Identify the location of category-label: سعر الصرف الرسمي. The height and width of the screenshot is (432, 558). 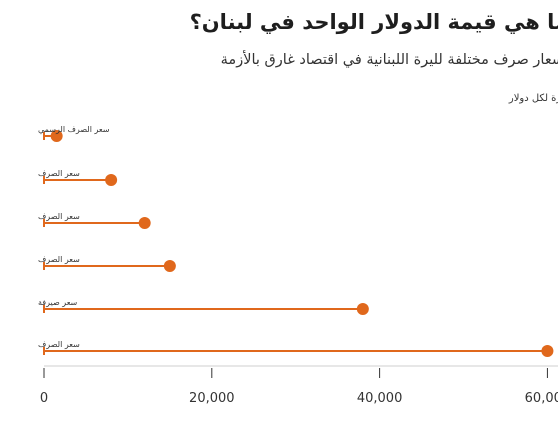
(74, 129).